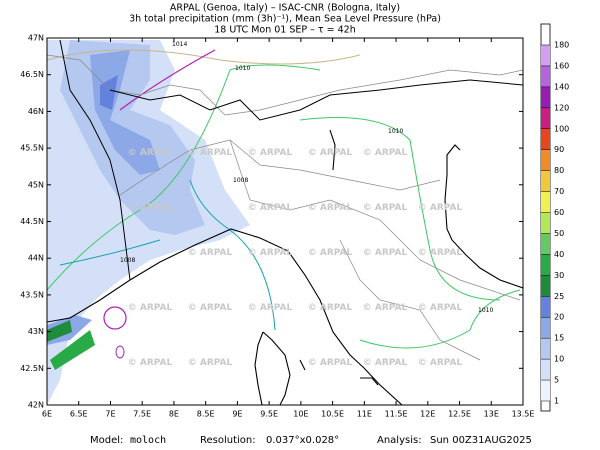 Image resolution: width=600 pixels, height=450 pixels. What do you see at coordinates (285, 30) in the screenshot?
I see `header-line3: 18 UTC Mon 01 SEP – τ = 42h` at bounding box center [285, 30].